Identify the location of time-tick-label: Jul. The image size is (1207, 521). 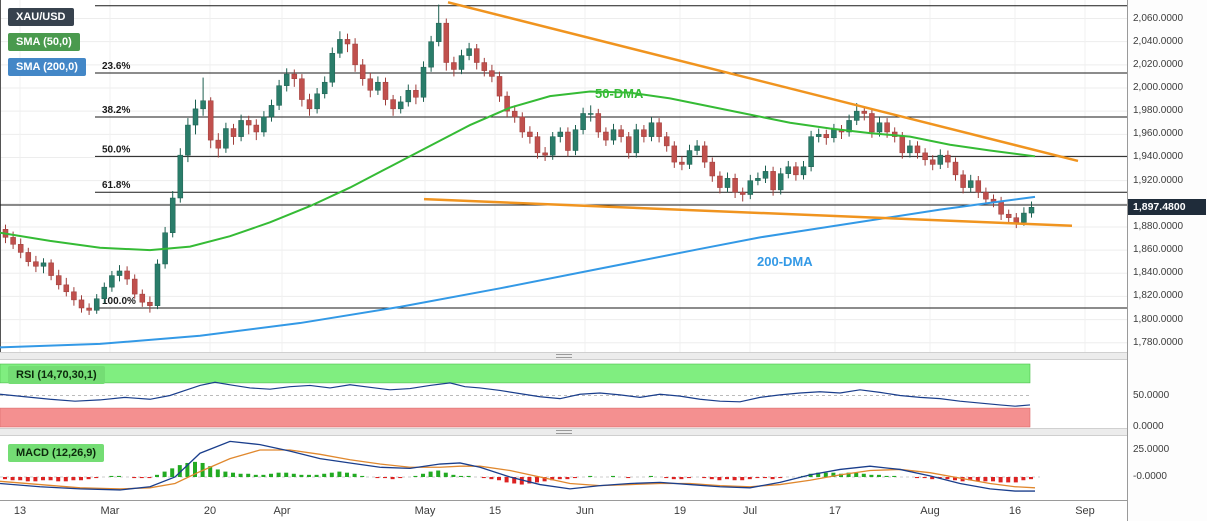
(750, 511).